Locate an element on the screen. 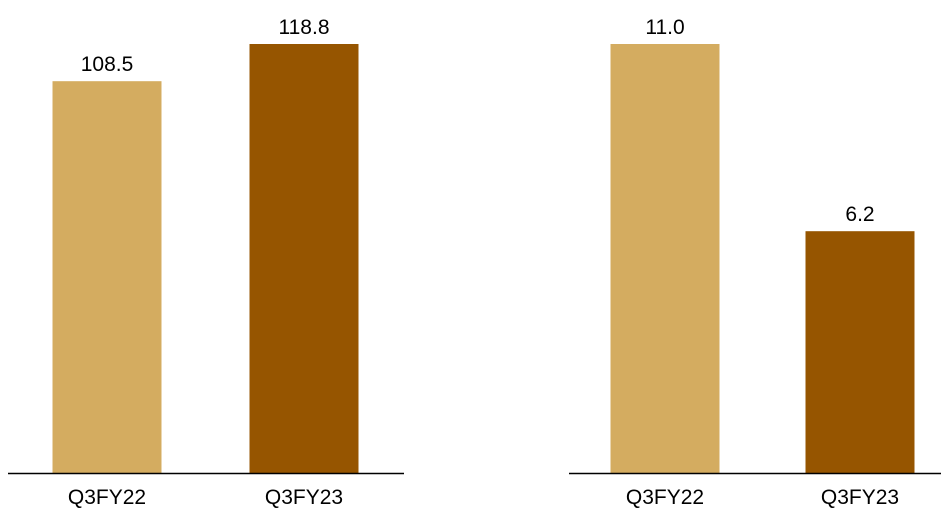 The image size is (942, 513). data-label: 108.5 is located at coordinates (107, 64).